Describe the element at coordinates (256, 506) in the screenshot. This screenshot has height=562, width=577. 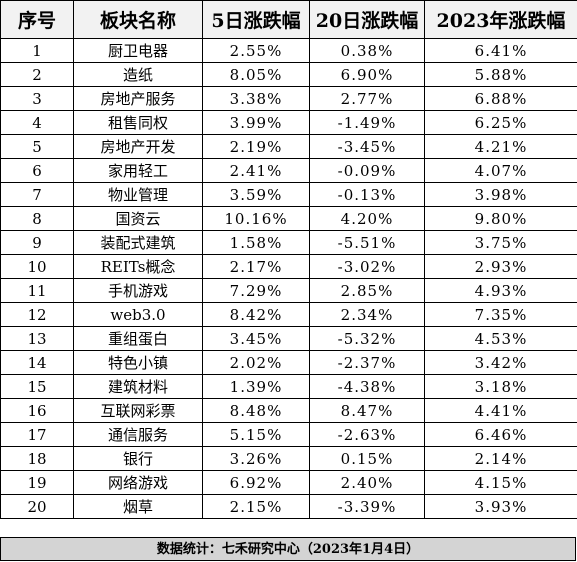
I see `change-5day: 2.15%` at that location.